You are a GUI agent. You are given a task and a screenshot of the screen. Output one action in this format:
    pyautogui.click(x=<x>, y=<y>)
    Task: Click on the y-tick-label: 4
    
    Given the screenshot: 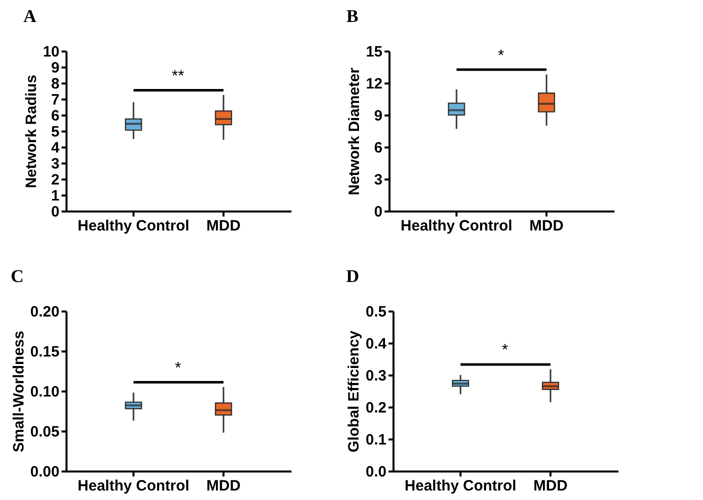 What is the action you would take?
    pyautogui.click(x=55, y=148)
    